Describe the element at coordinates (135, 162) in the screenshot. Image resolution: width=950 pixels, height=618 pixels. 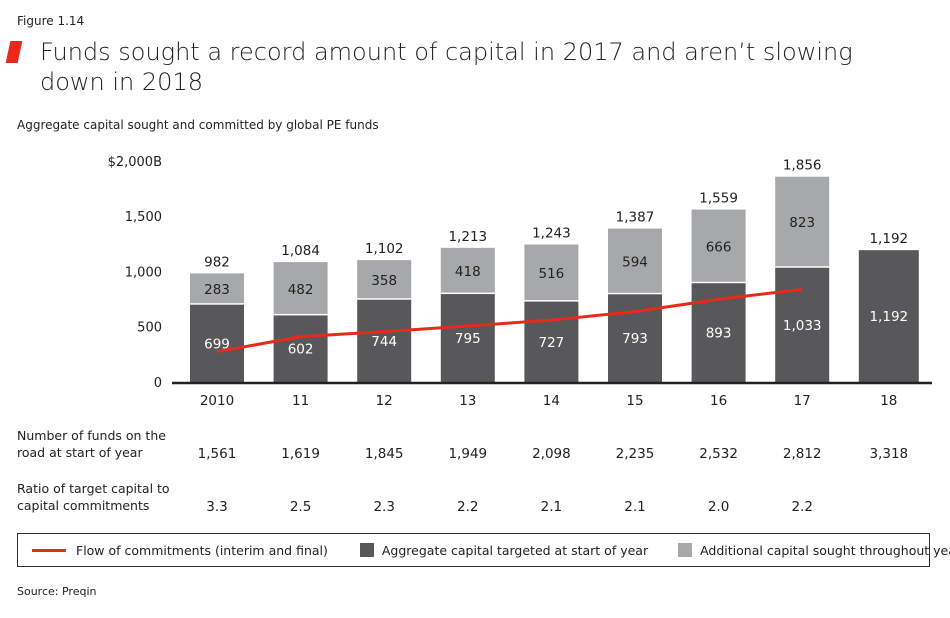
I see `y-tick-label: $2,000B` at that location.